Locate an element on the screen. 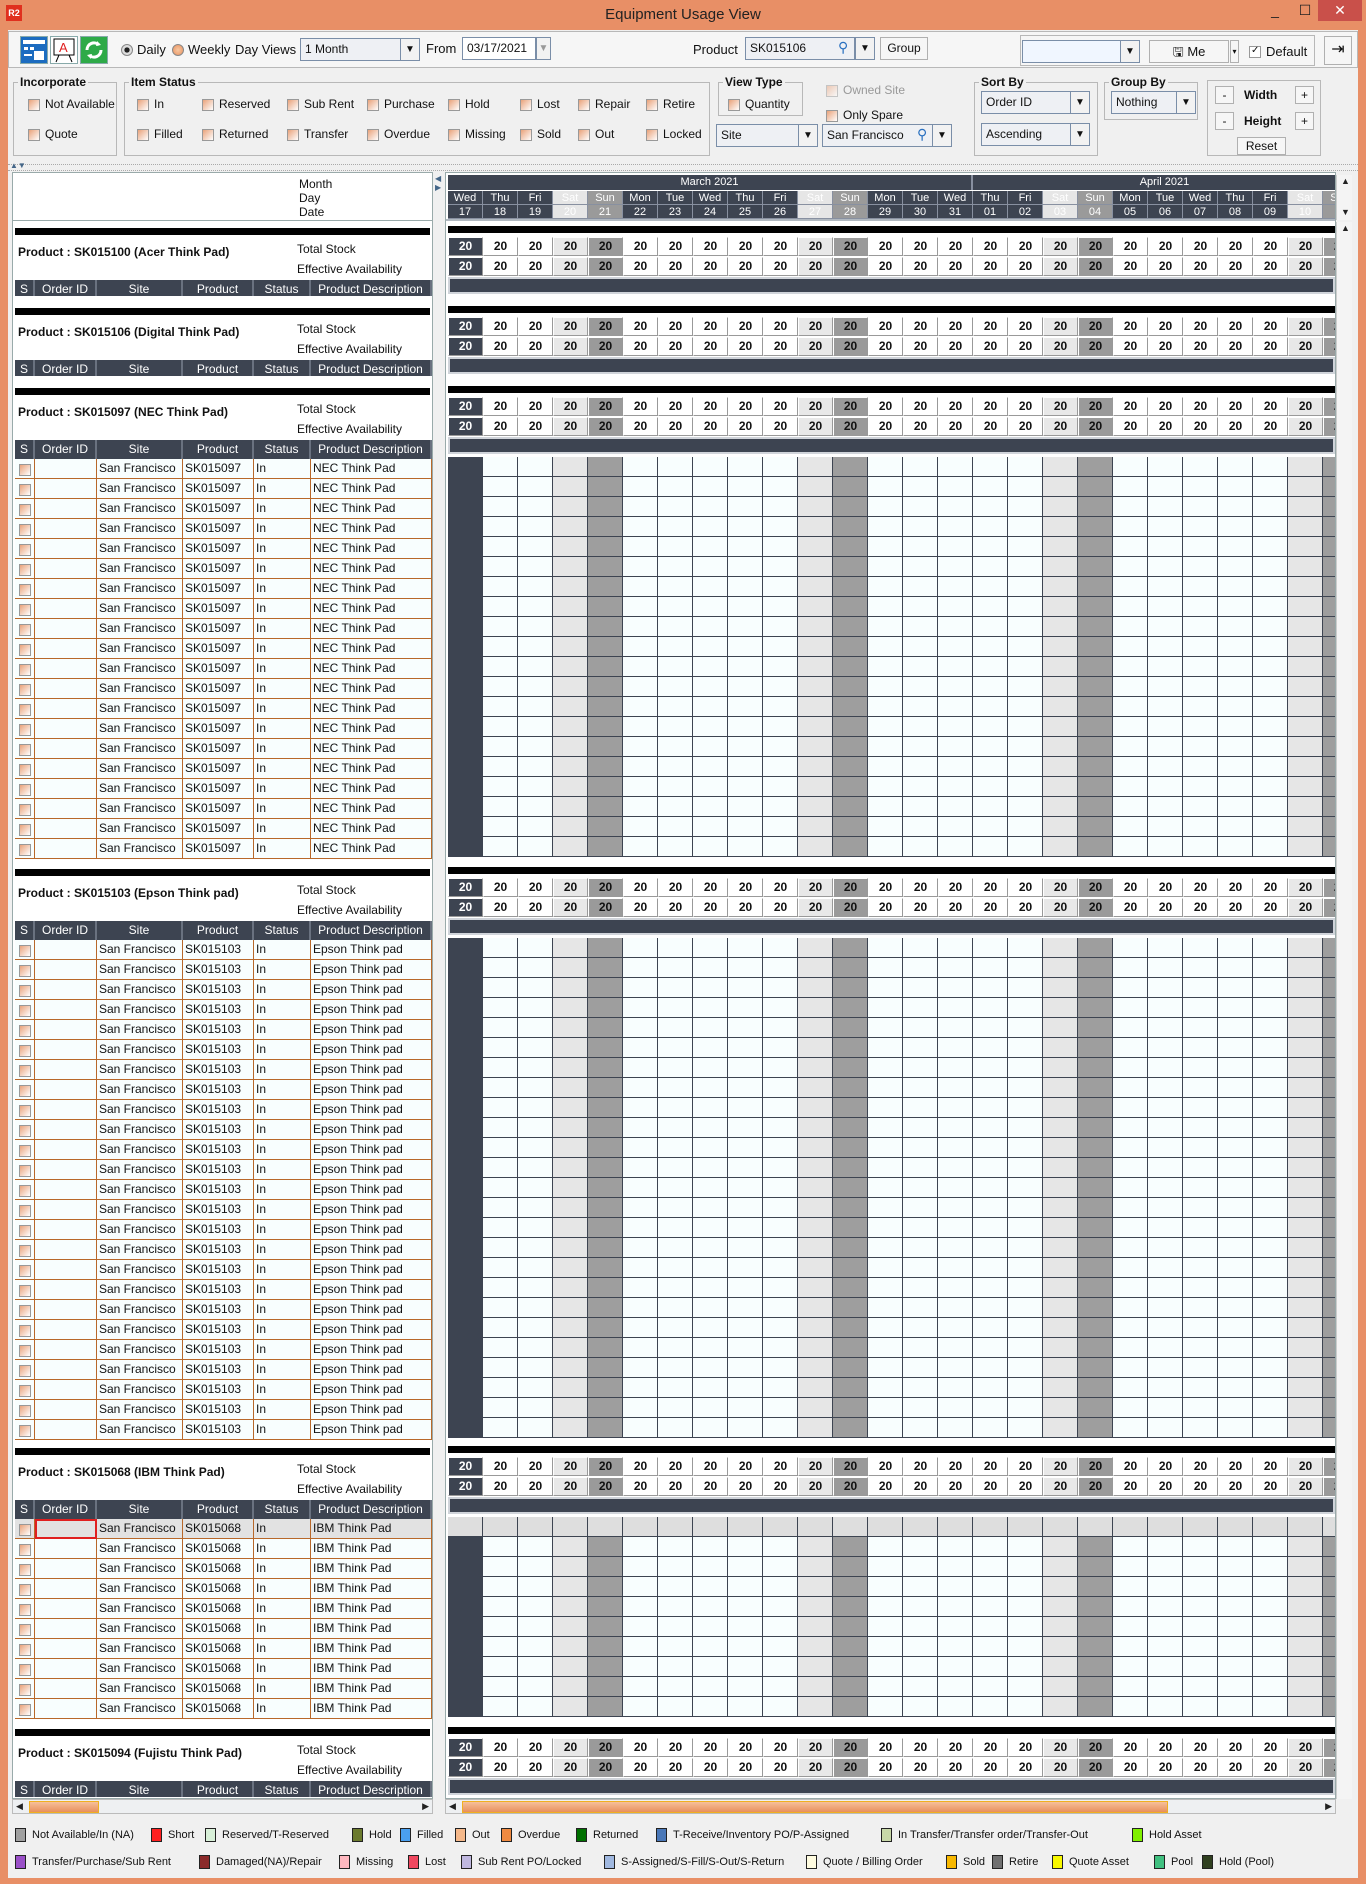  group-by-select: Nothing is located at coordinates (1144, 102).